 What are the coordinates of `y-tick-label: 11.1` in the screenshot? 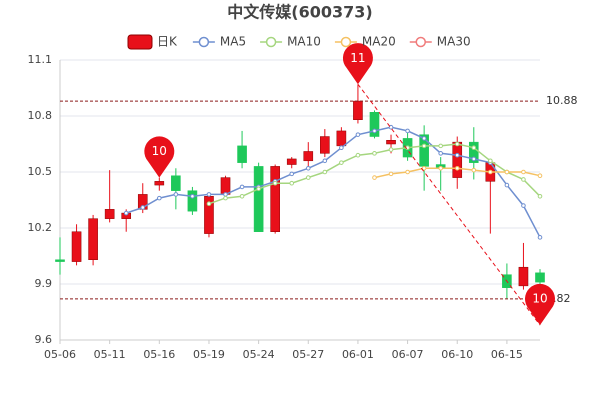 It's located at (40, 59).